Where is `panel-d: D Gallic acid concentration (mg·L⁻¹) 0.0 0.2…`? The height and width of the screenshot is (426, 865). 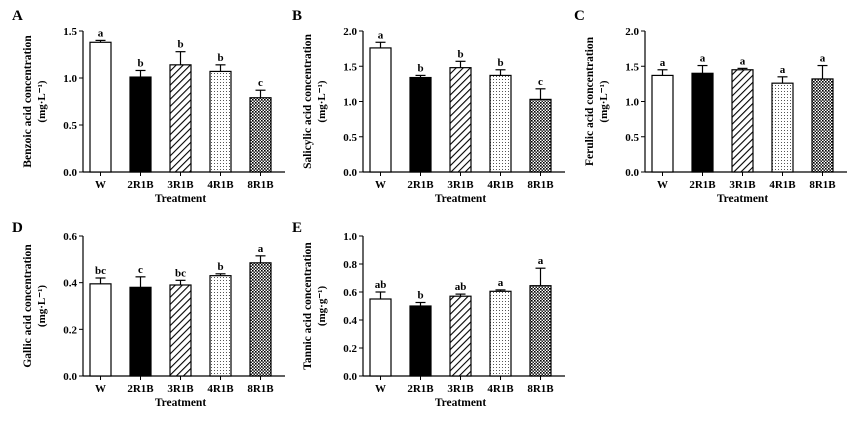
panel-d: D Gallic acid concentration (mg·L⁻¹) 0.0 0.2… is located at coordinates (148, 314).